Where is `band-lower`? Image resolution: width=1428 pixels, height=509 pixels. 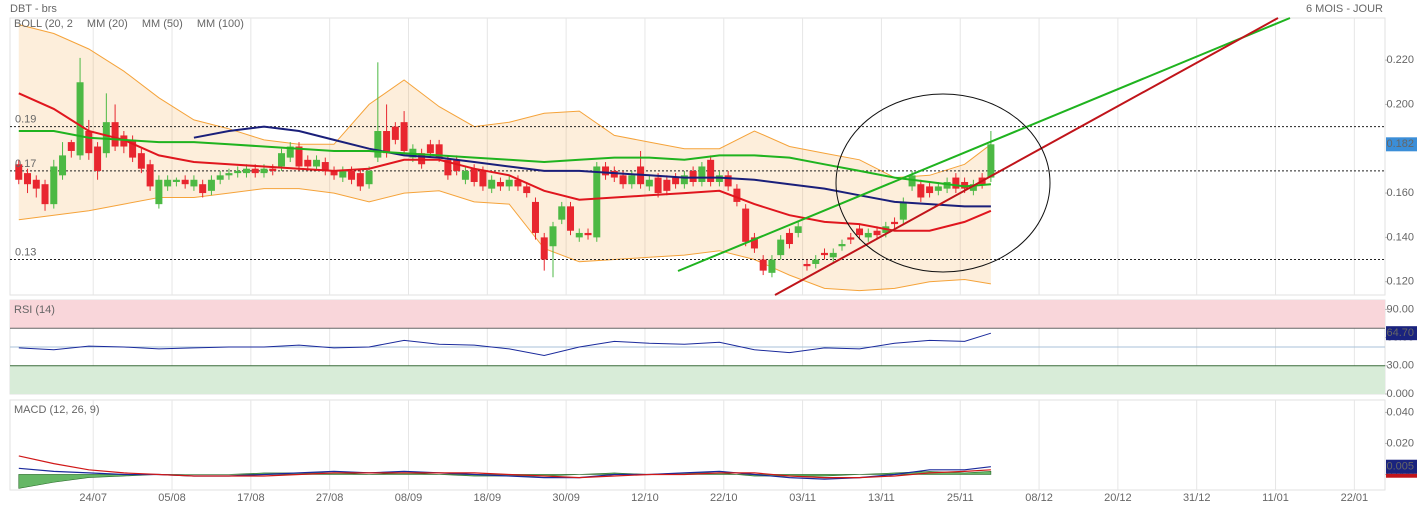
band-lower is located at coordinates (504, 240).